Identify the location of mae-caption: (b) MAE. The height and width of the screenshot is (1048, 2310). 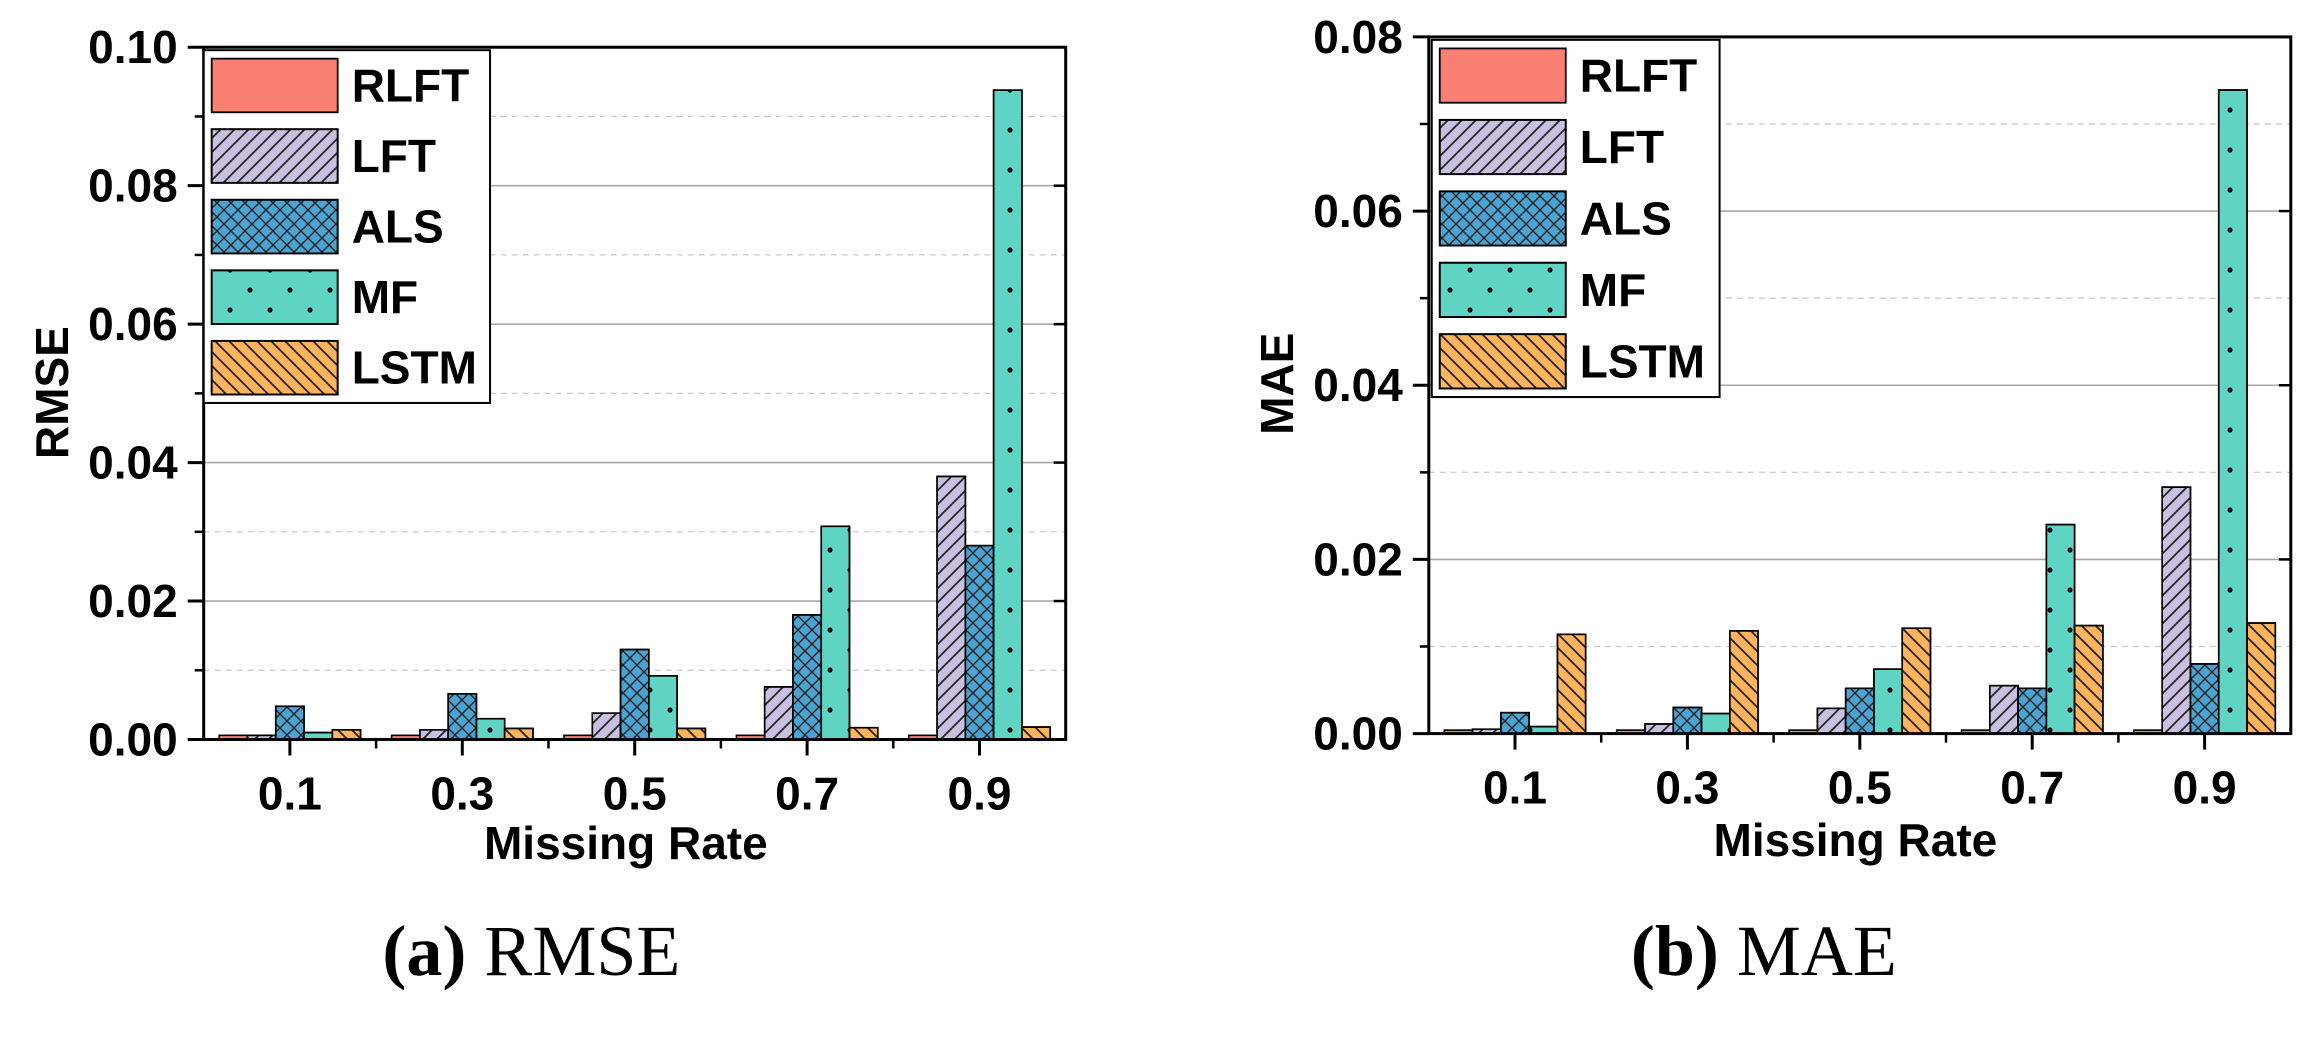
(1764, 951).